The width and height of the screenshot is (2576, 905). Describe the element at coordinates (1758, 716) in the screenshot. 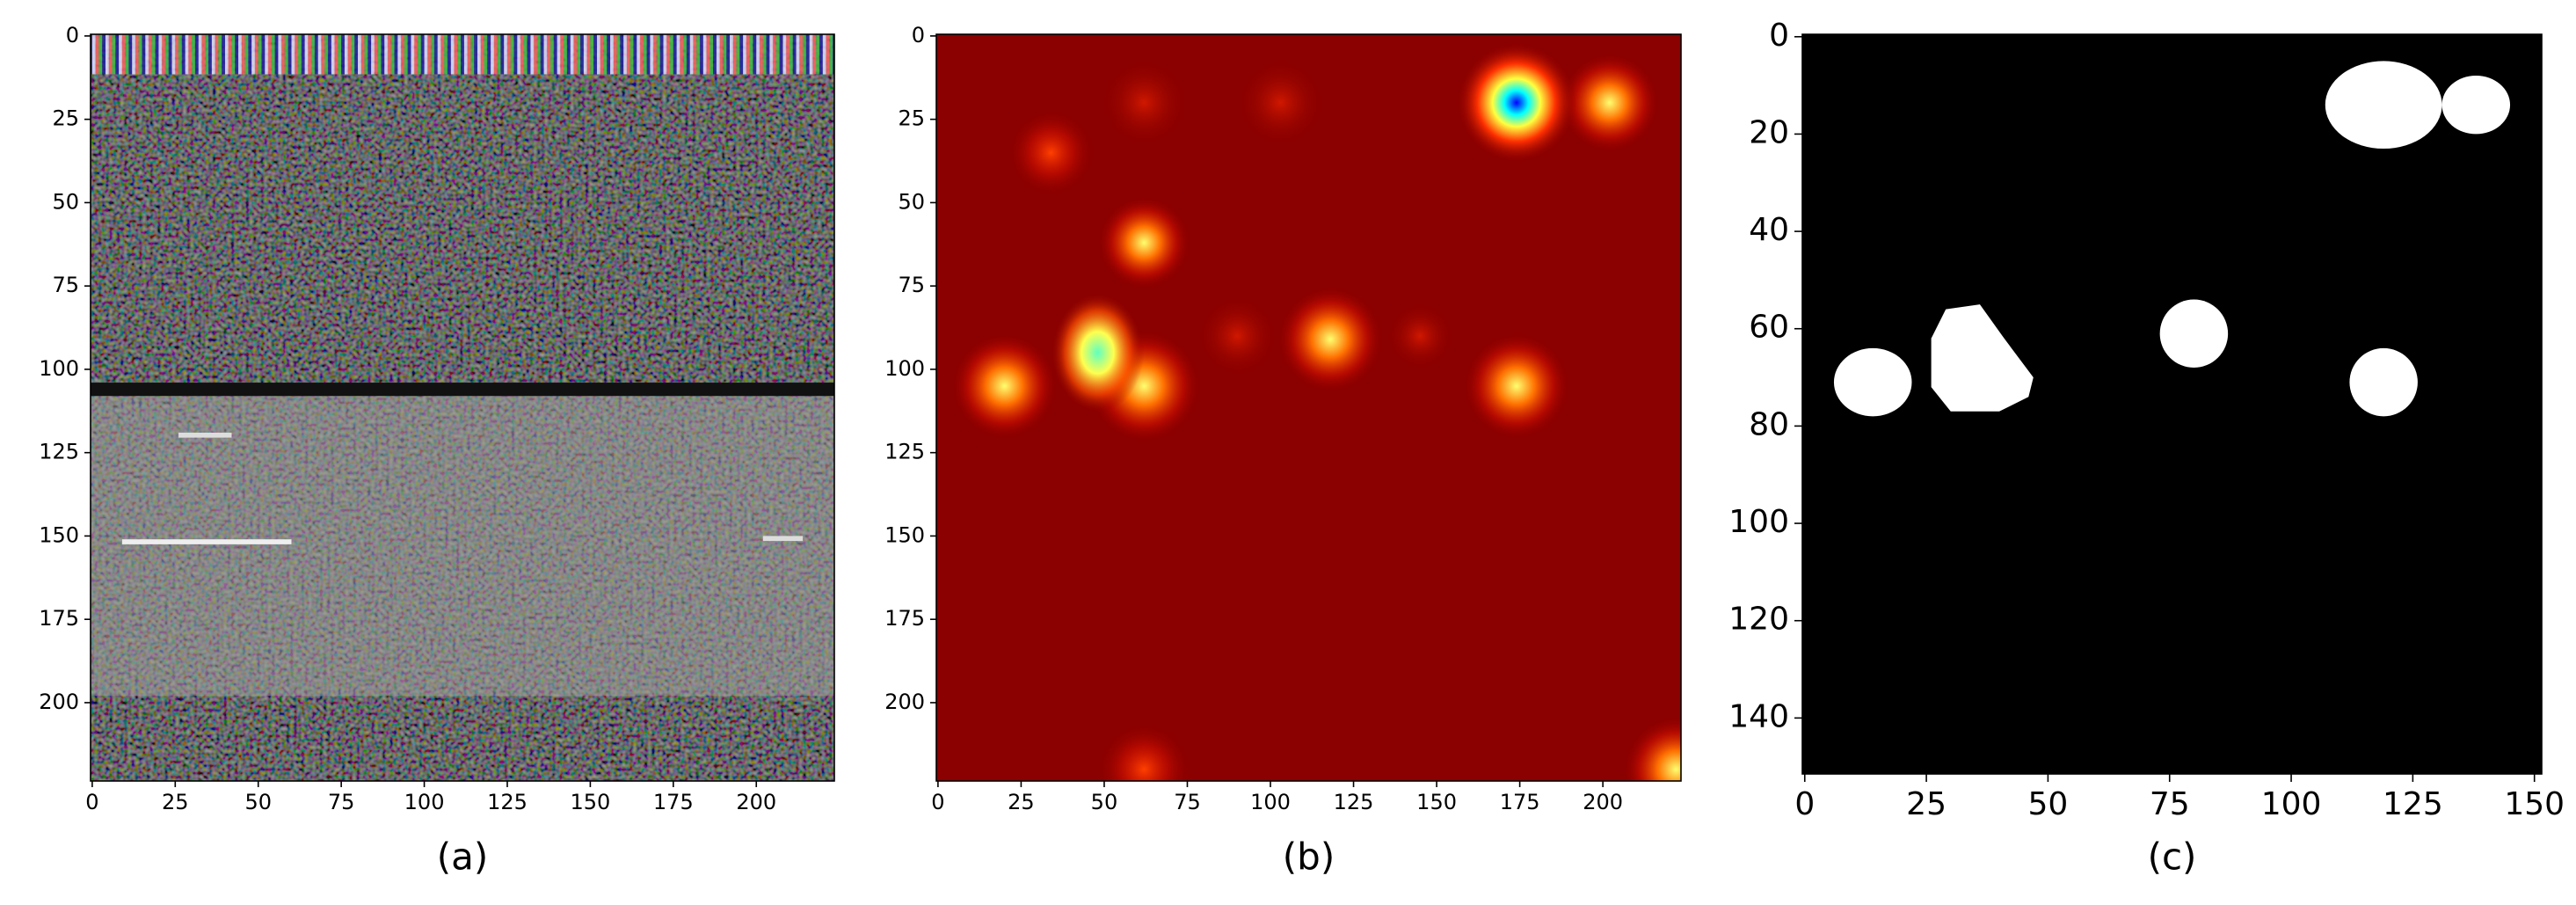

I see `y-tick-label: 140` at that location.